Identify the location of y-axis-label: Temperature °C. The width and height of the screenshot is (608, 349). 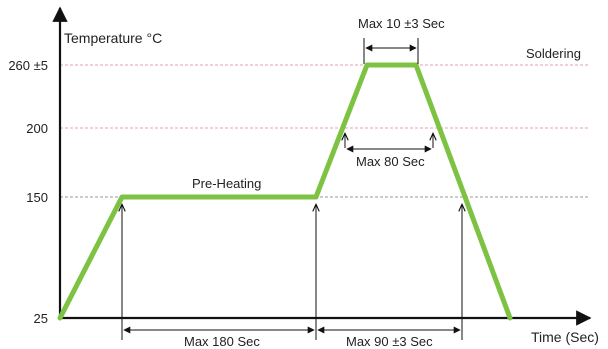
(113, 38).